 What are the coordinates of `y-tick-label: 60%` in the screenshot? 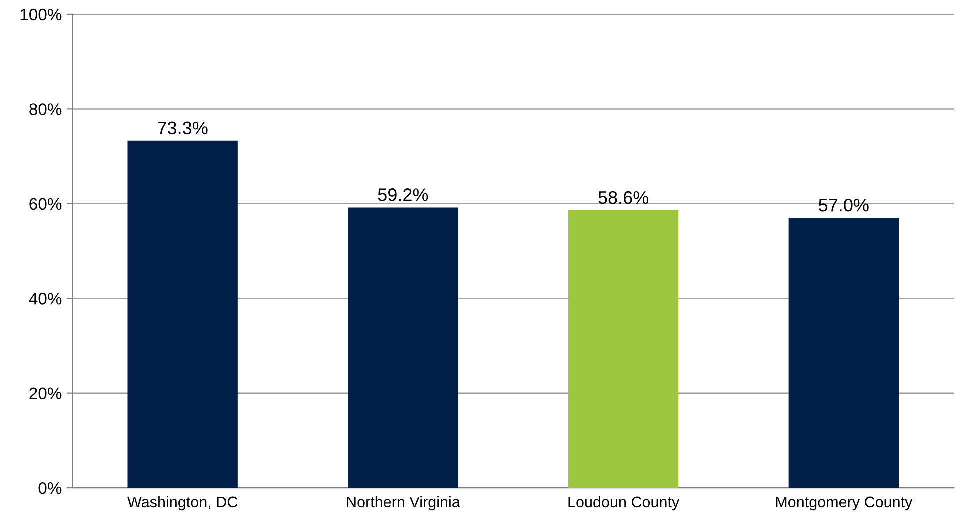 It's located at (46, 204).